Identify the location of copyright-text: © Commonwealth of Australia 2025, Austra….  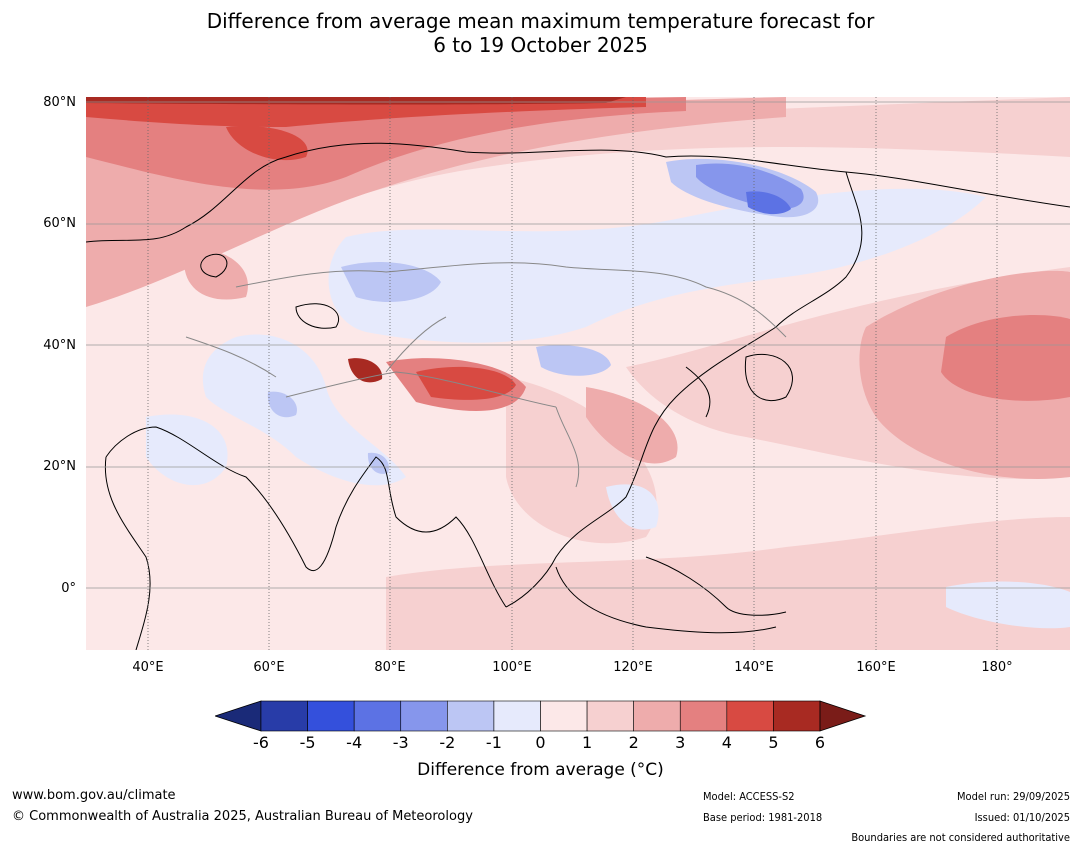
(242, 816).